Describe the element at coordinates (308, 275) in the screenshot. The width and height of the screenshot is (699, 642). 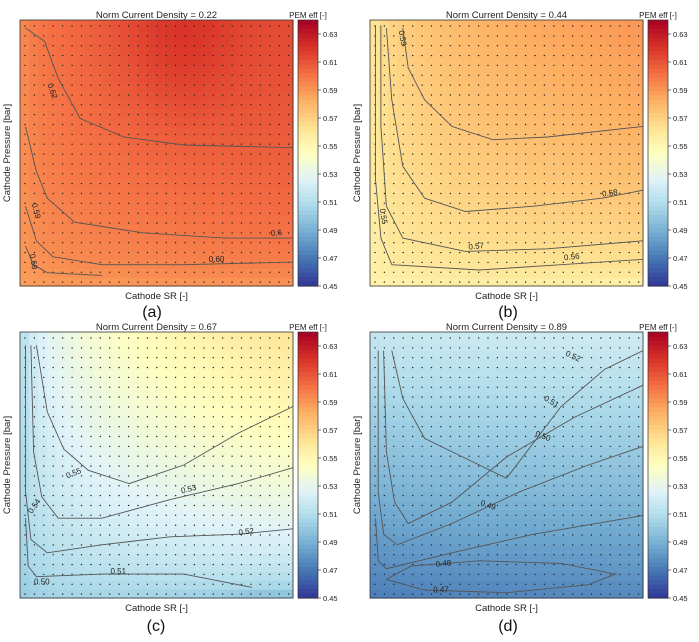
I see `colorbar-step` at that location.